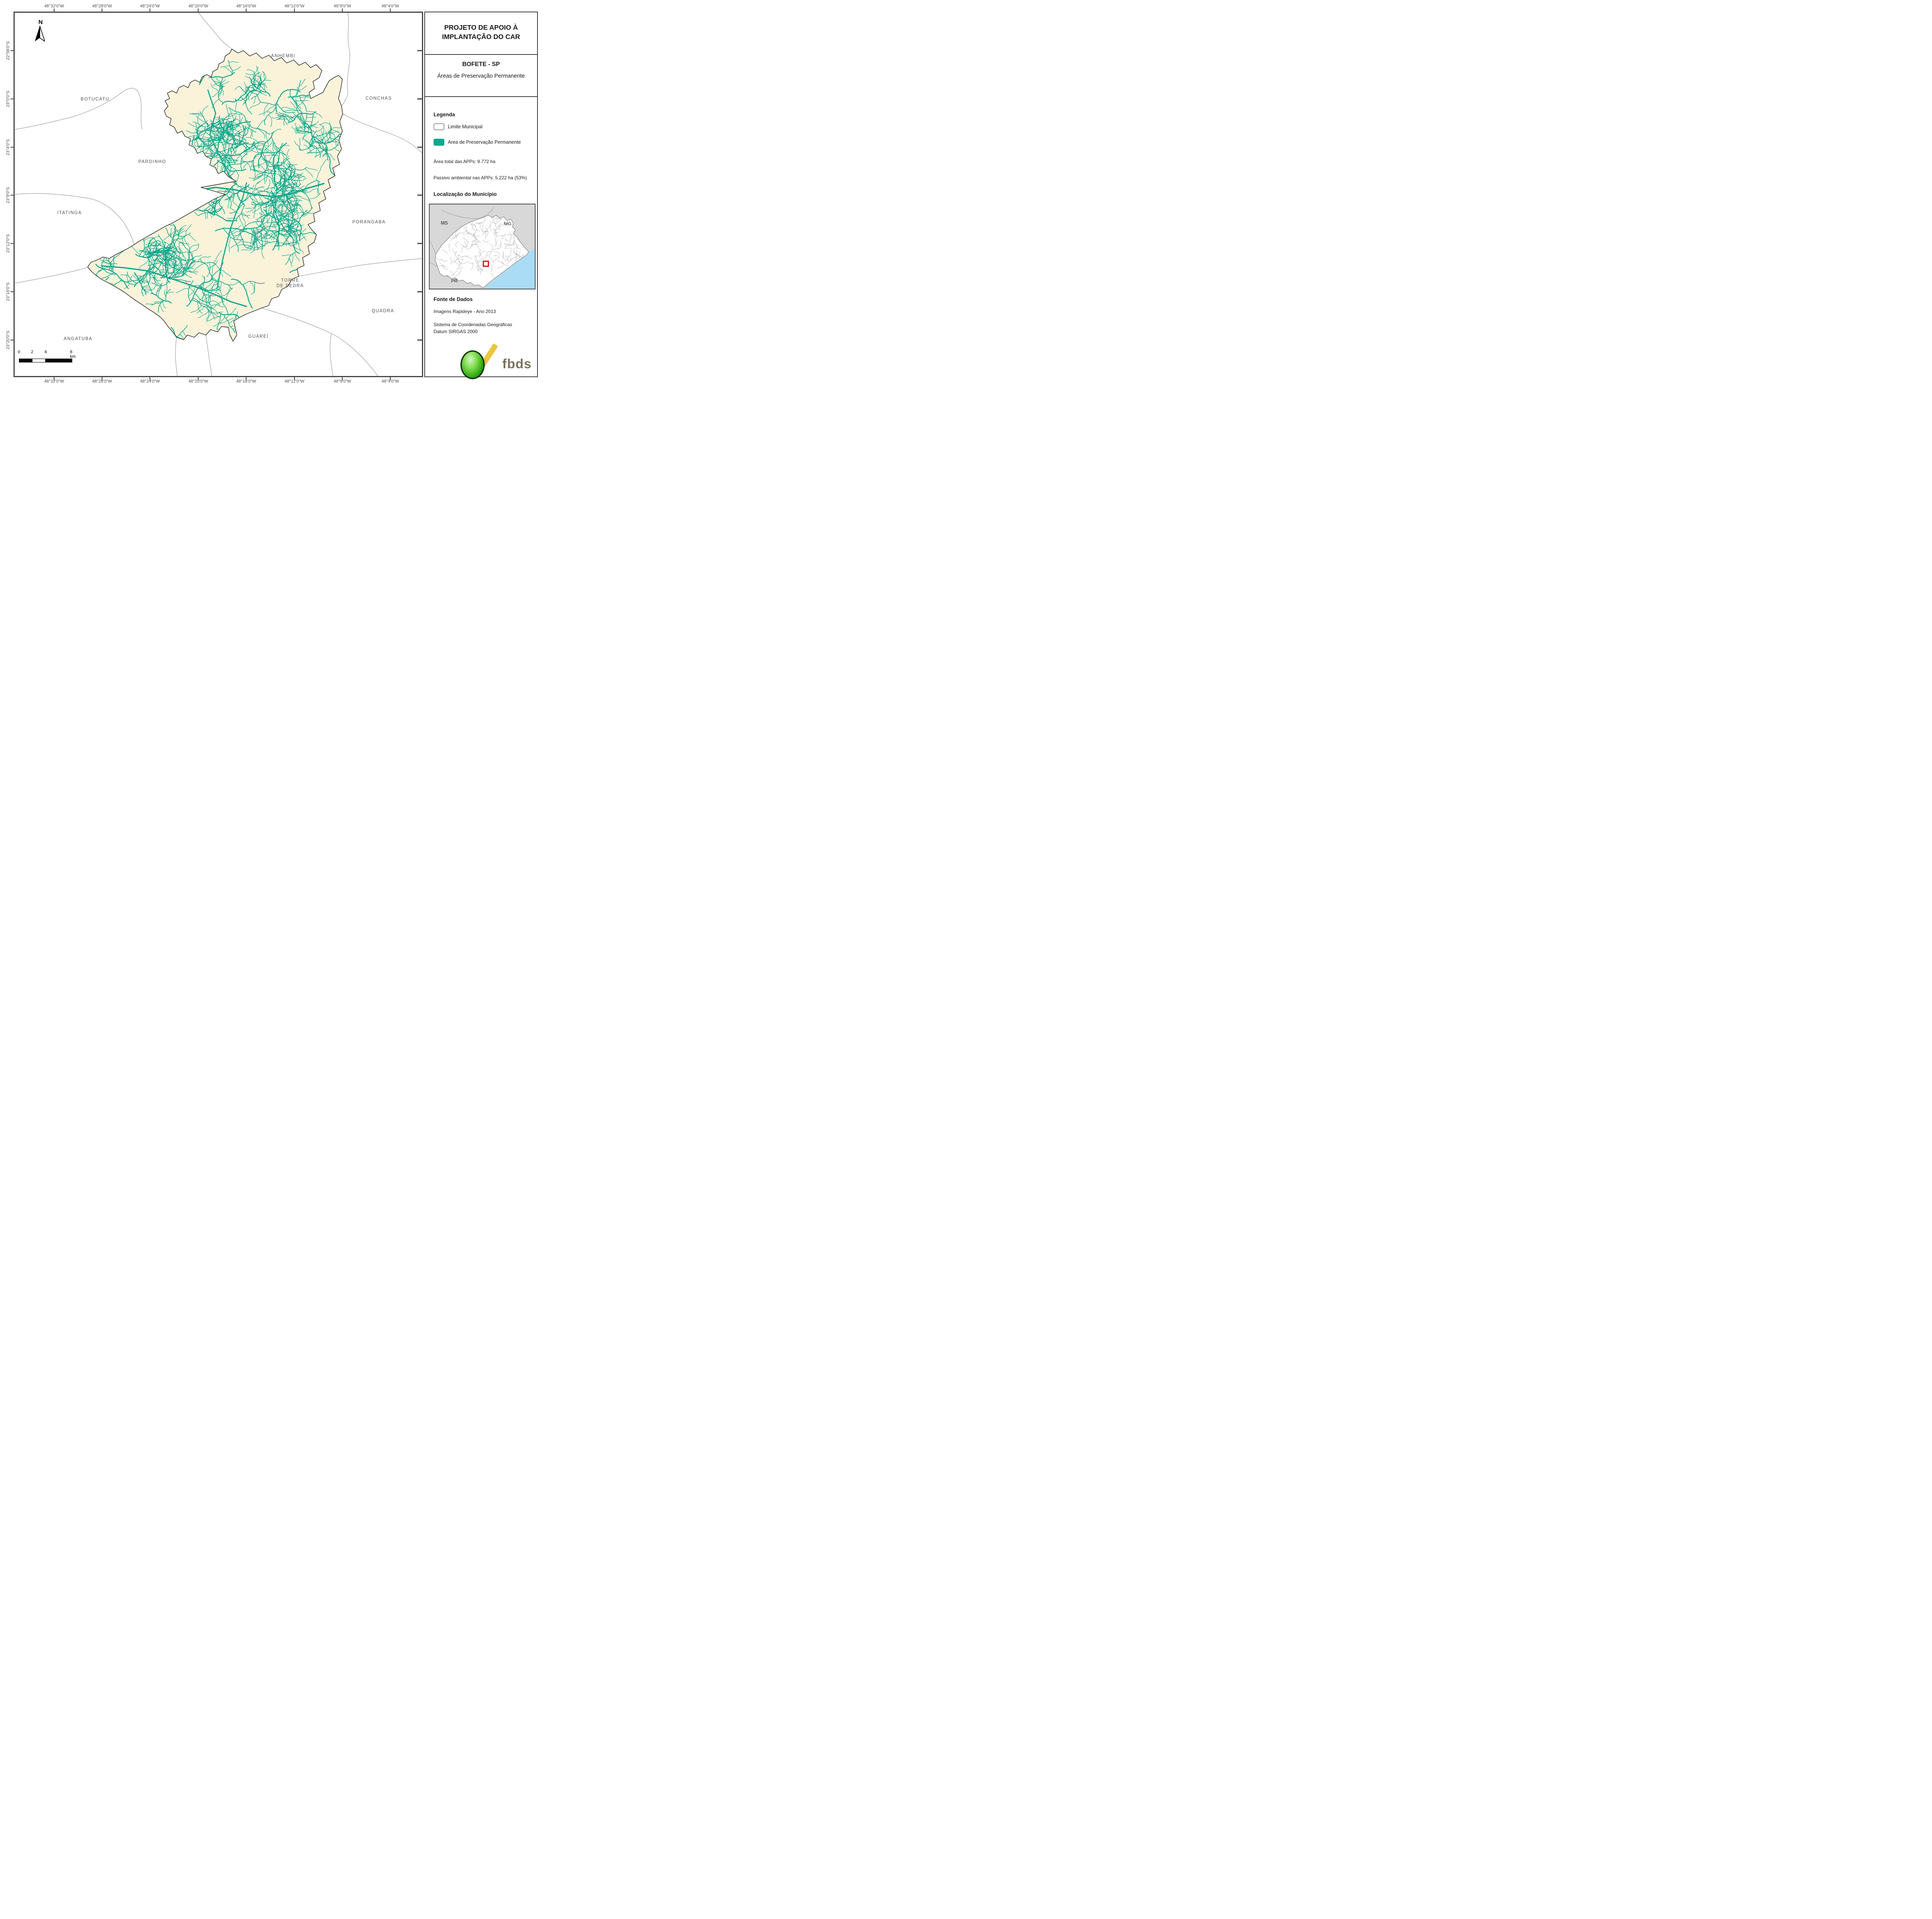  What do you see at coordinates (8, 340) in the screenshot?
I see `lat-label-left: 23°20'0"S` at bounding box center [8, 340].